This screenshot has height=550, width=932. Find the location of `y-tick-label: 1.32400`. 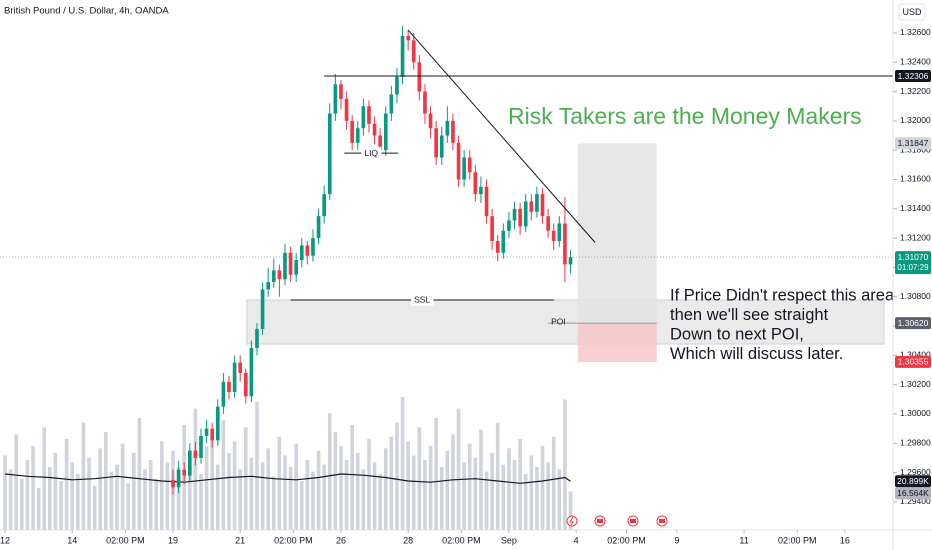

y-tick-label: 1.32400 is located at coordinates (915, 62).